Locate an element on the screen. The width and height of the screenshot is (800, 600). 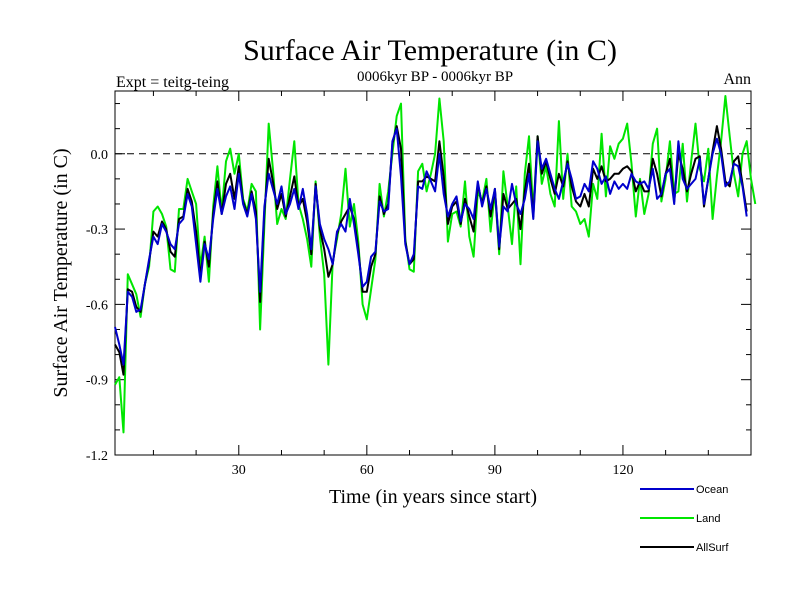
chart-subtitle: 0006kyr BP - 0006kyr BP is located at coordinates (435, 77).